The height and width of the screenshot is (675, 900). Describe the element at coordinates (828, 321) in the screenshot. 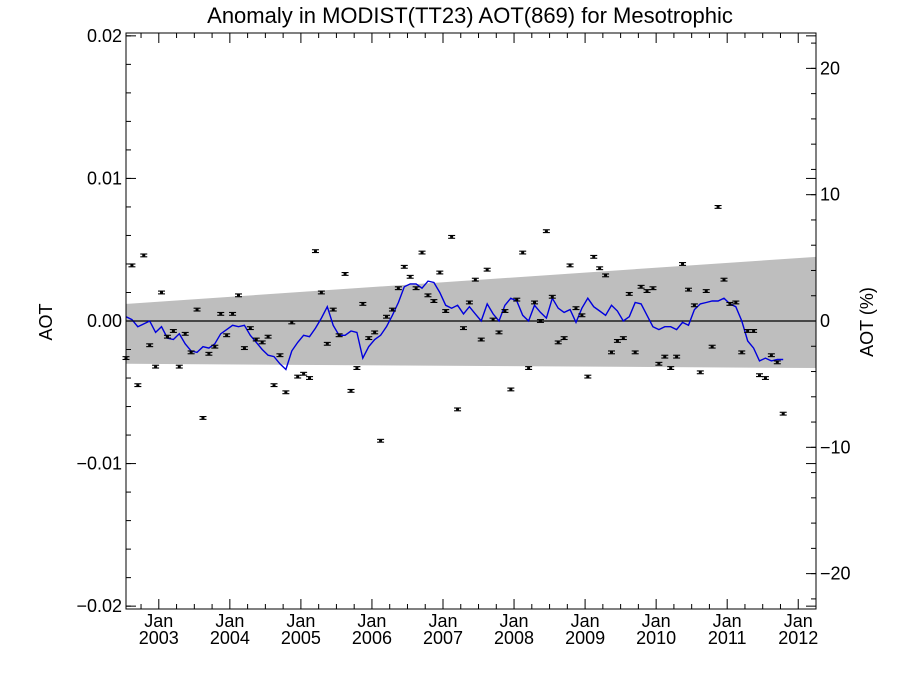

I see `y-axis-right: 20 10 0 −10 −20` at that location.